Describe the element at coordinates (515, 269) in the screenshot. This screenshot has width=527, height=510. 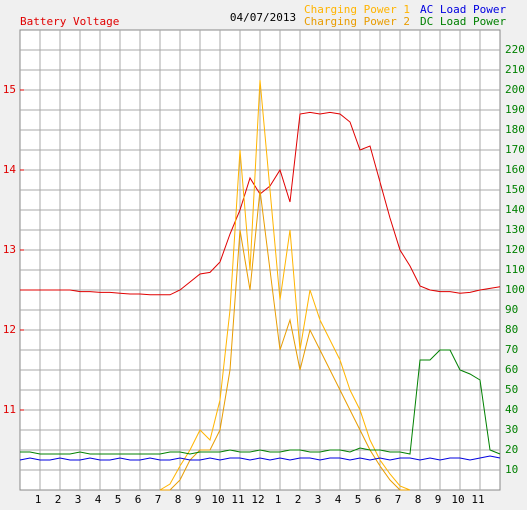
I see `y2-tick-label: 110` at that location.